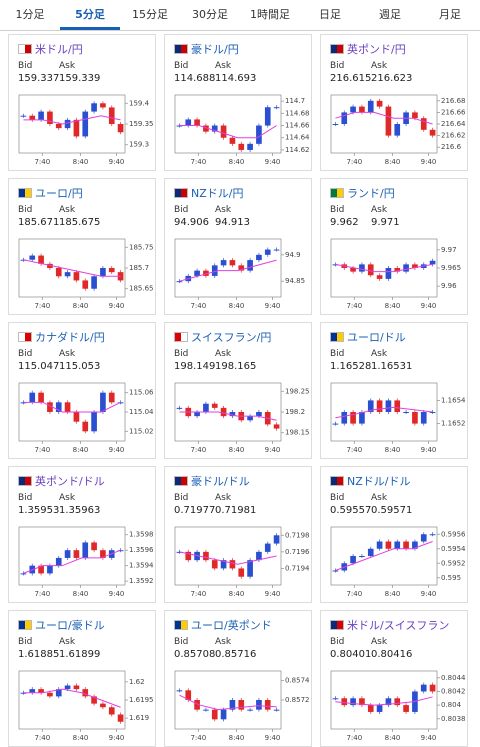 The height and width of the screenshot is (747, 480). I want to click on tab: 月足, so click(450, 14).